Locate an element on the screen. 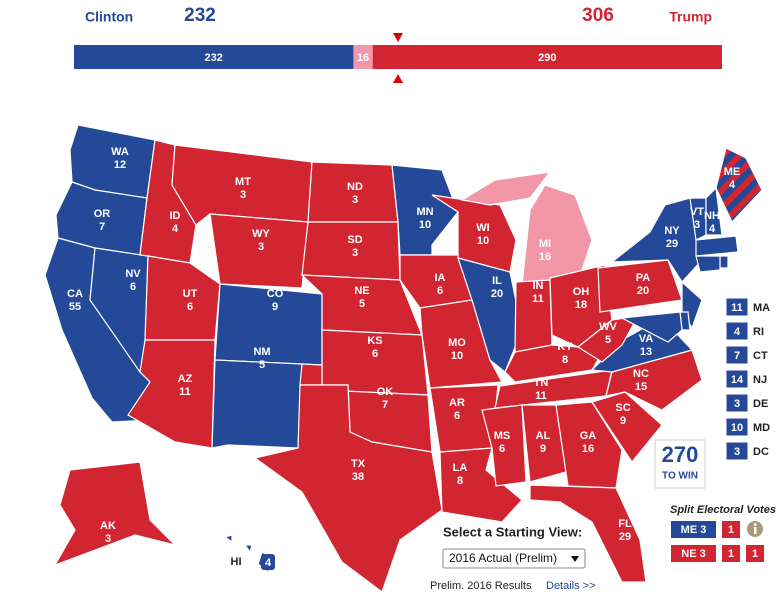 This screenshot has width=783, height=611. state-votes: 8 is located at coordinates (460, 481).